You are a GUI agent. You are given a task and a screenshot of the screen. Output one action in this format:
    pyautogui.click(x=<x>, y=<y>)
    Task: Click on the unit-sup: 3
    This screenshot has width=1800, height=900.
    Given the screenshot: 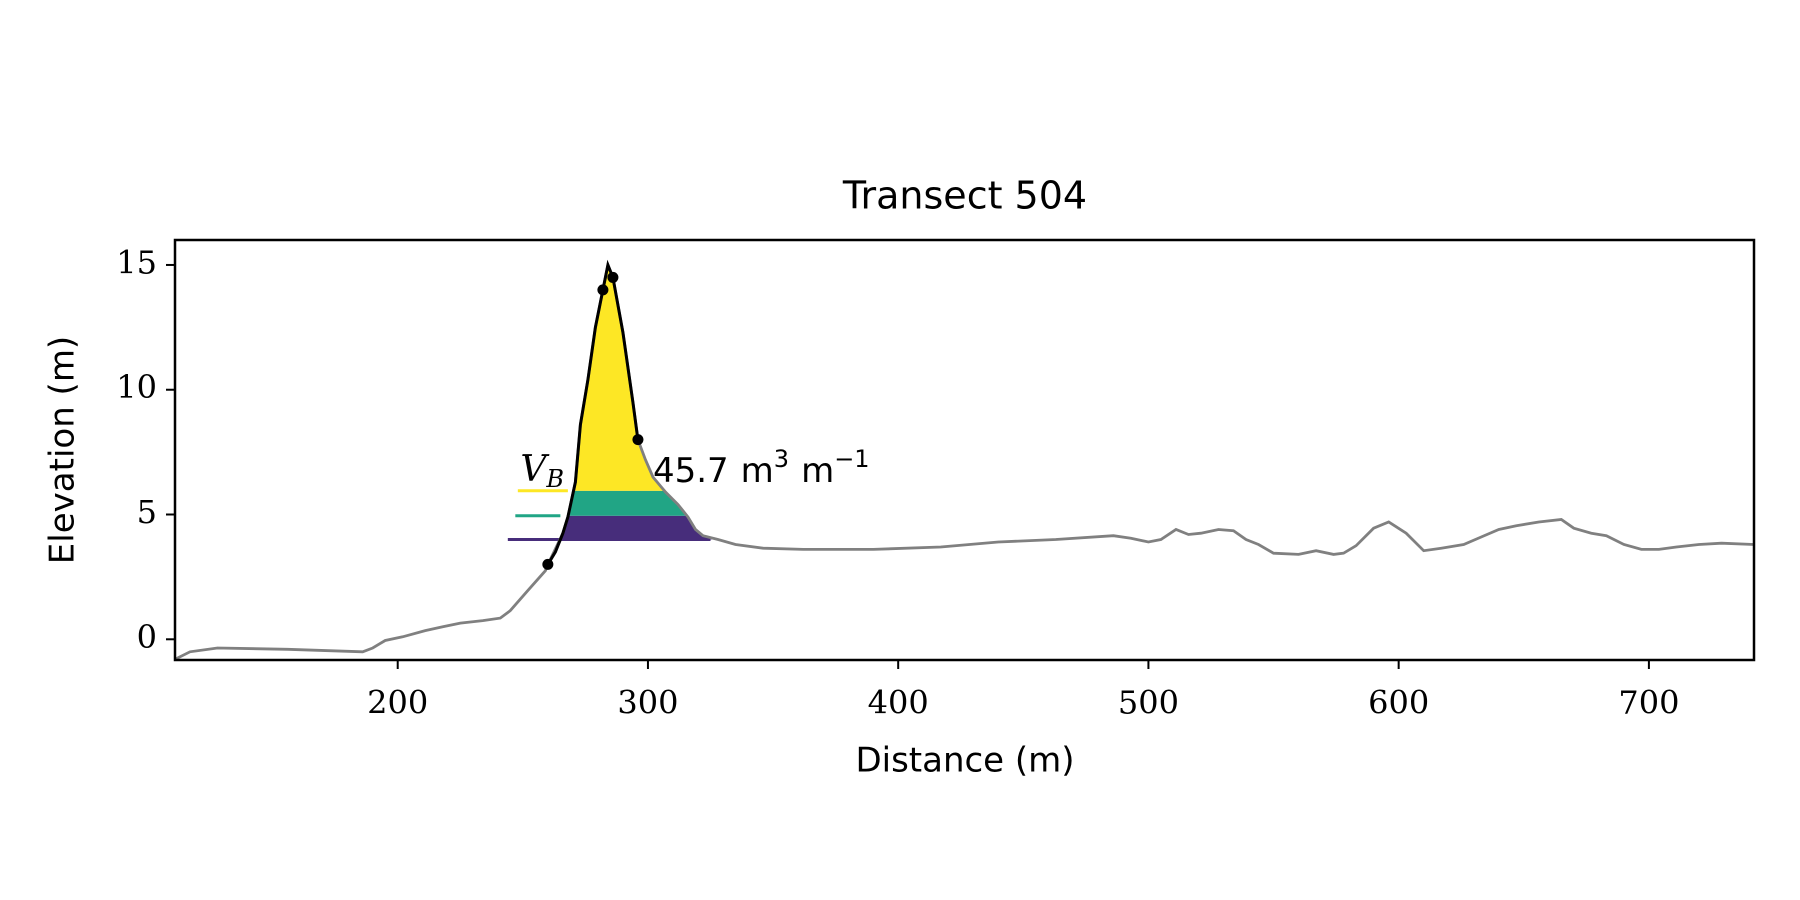 What is the action you would take?
    pyautogui.click(x=781, y=459)
    